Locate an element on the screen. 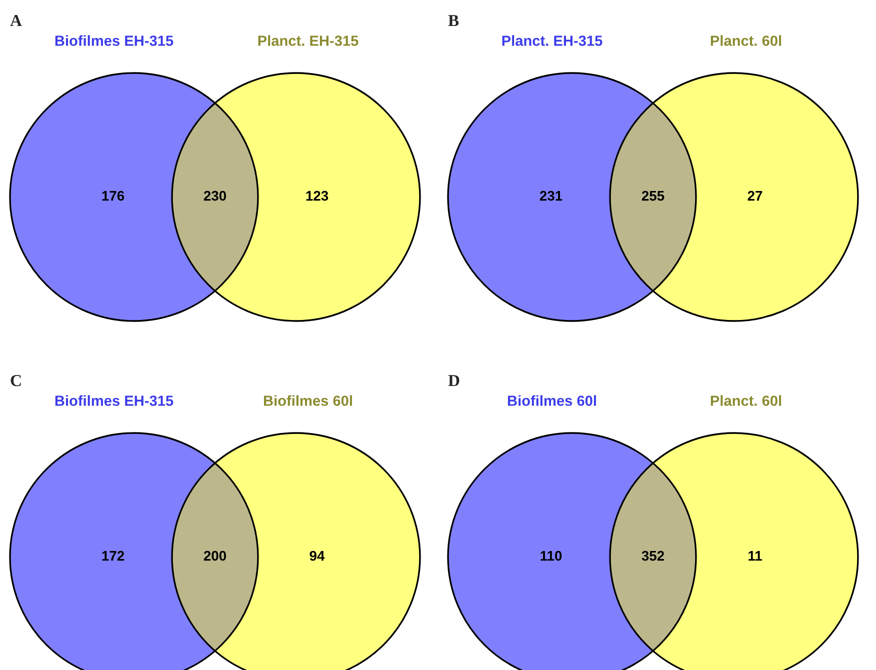 The height and width of the screenshot is (670, 876). data-label: 231 is located at coordinates (551, 195).